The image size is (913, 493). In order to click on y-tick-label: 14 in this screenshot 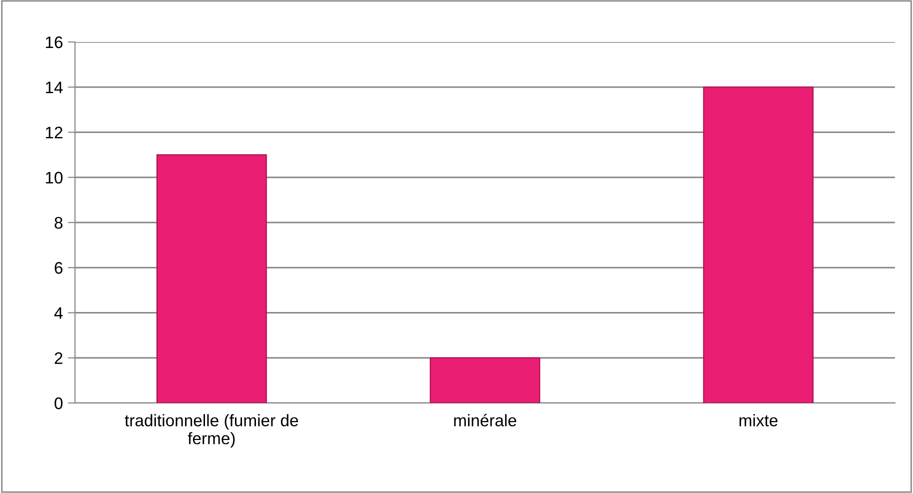, I will do `click(54, 88)`.